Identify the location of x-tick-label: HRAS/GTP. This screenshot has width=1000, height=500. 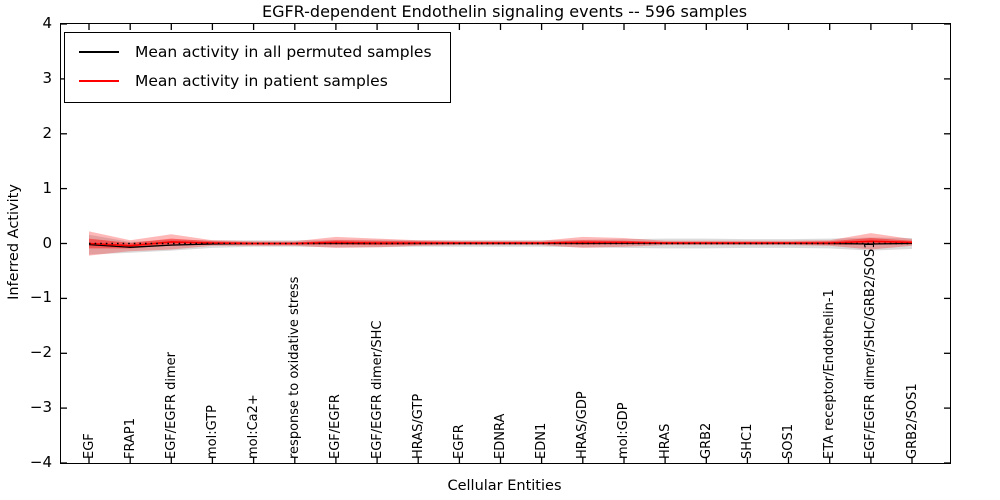
(418, 426).